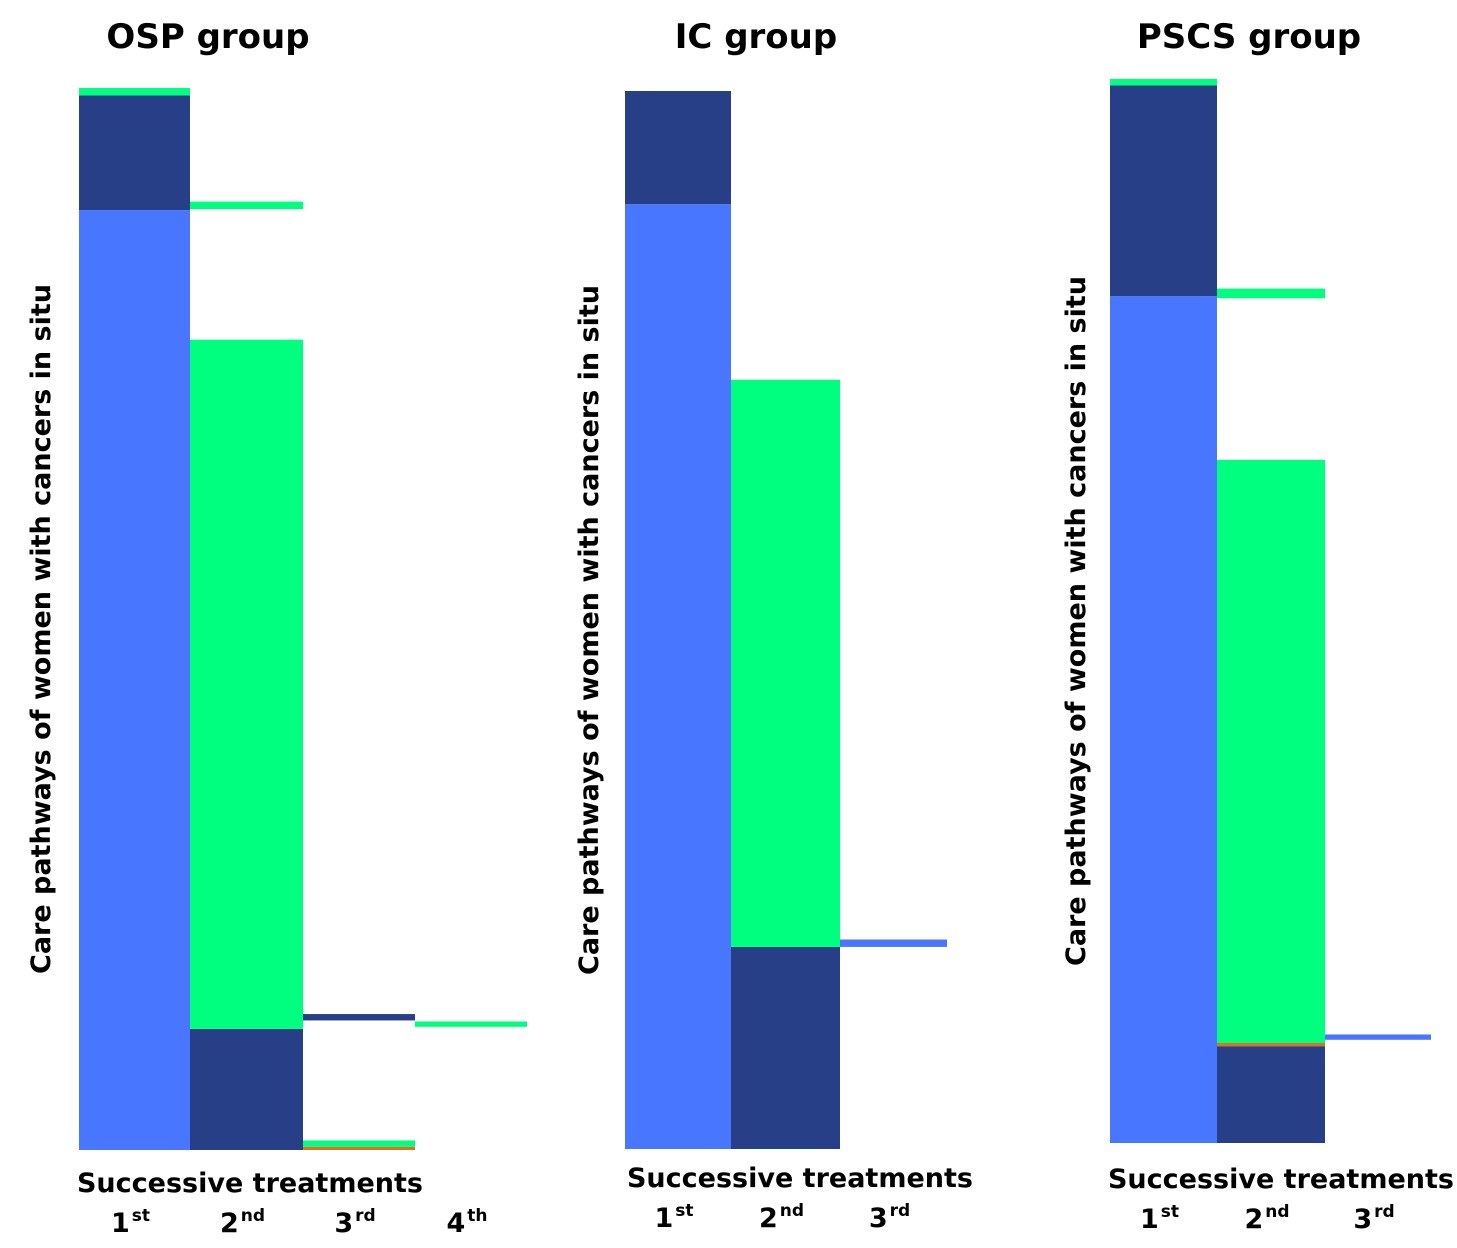 The image size is (1457, 1248). Describe the element at coordinates (207, 37) in the screenshot. I see `chart-title: OSP group` at that location.